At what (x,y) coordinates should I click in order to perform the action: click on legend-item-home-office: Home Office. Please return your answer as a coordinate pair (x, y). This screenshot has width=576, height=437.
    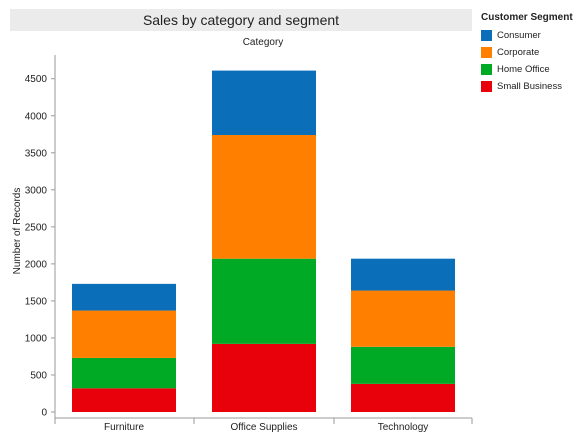
    Looking at the image, I should click on (527, 69).